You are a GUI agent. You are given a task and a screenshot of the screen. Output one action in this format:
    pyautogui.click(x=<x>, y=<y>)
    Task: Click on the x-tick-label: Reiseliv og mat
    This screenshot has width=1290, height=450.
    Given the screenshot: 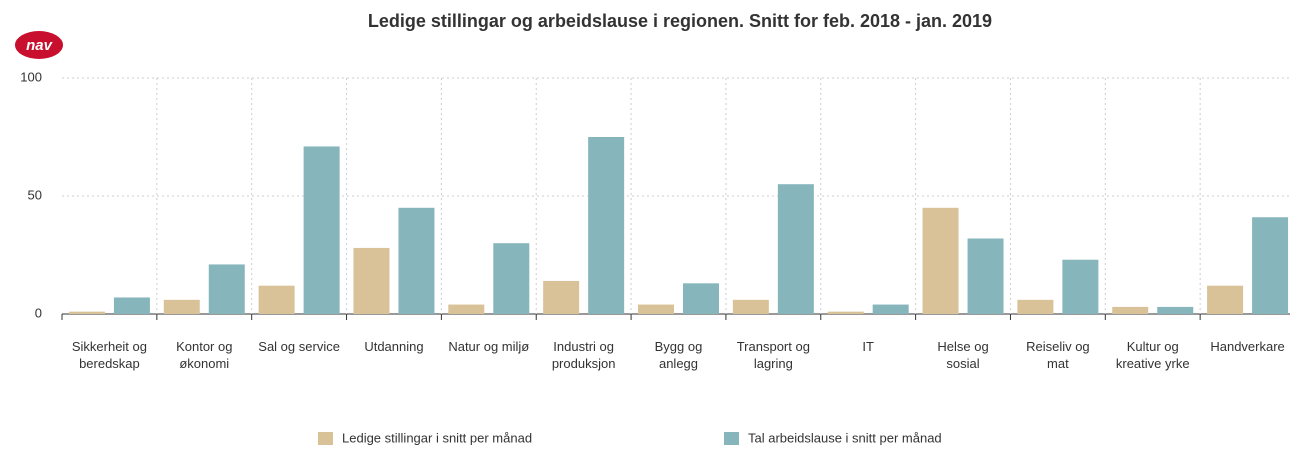 What is the action you would take?
    pyautogui.click(x=1058, y=355)
    